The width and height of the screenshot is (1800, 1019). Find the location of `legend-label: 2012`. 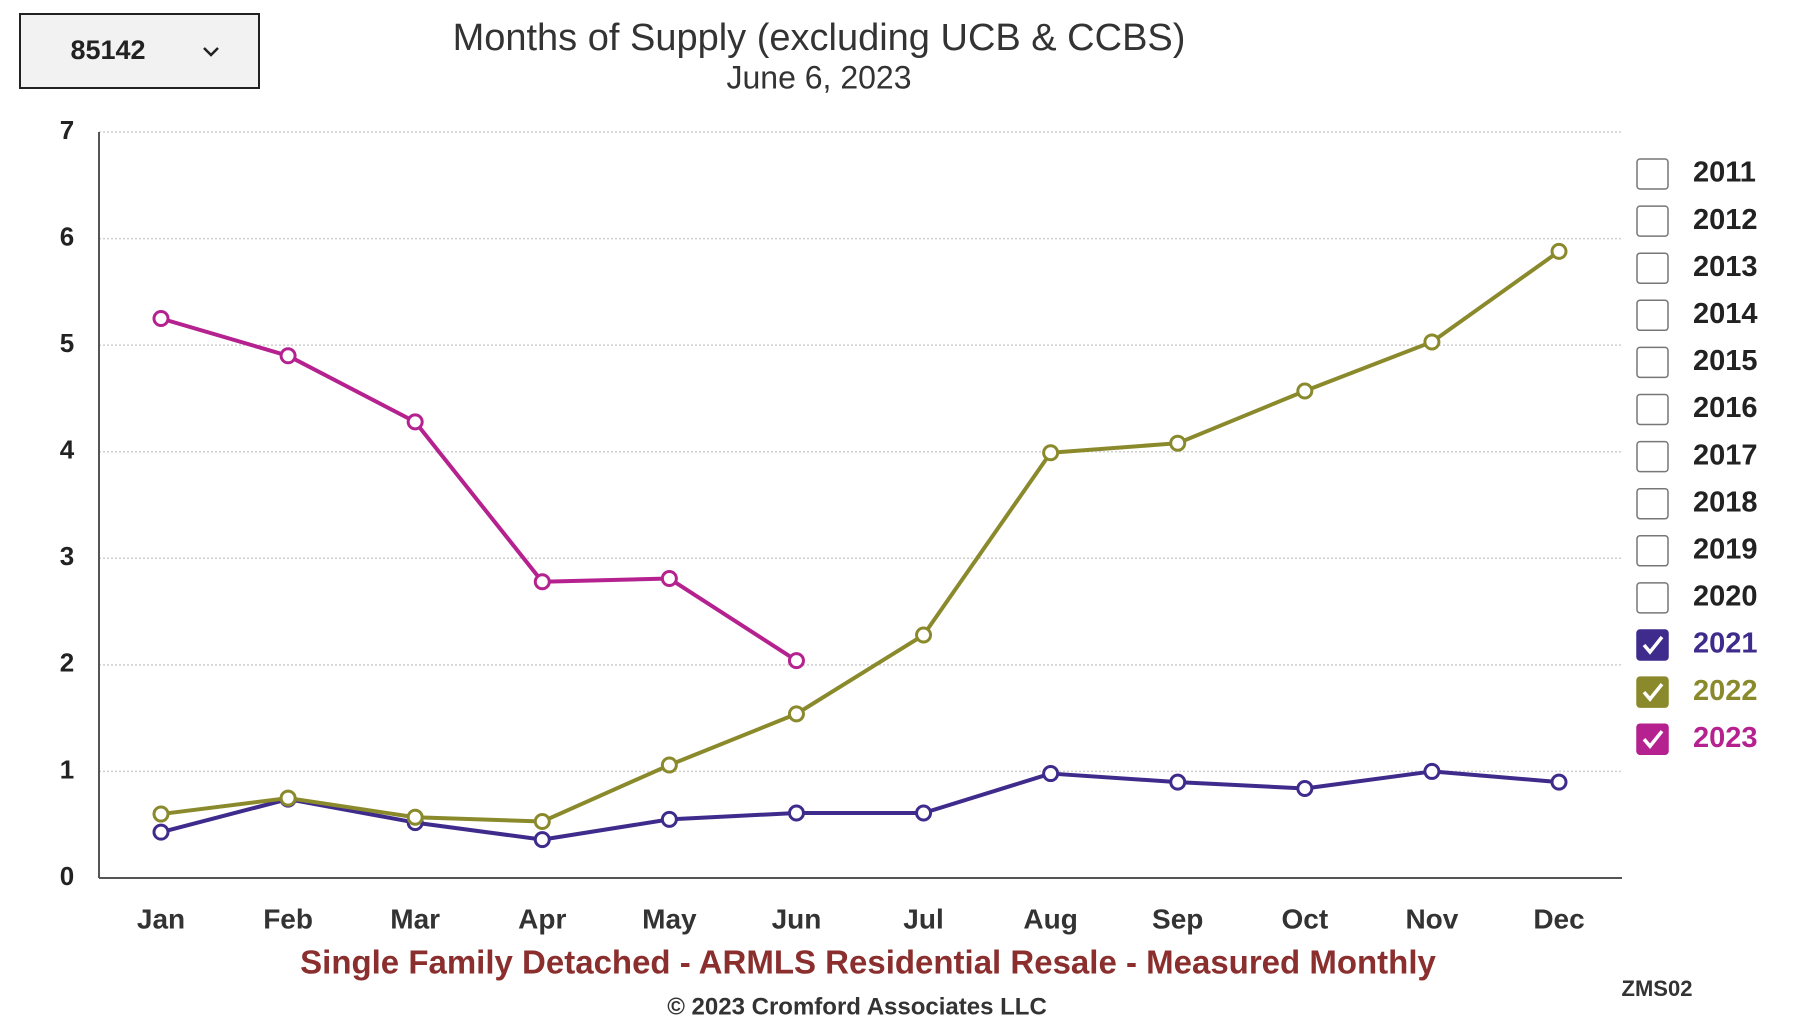

legend-label: 2012 is located at coordinates (1725, 220).